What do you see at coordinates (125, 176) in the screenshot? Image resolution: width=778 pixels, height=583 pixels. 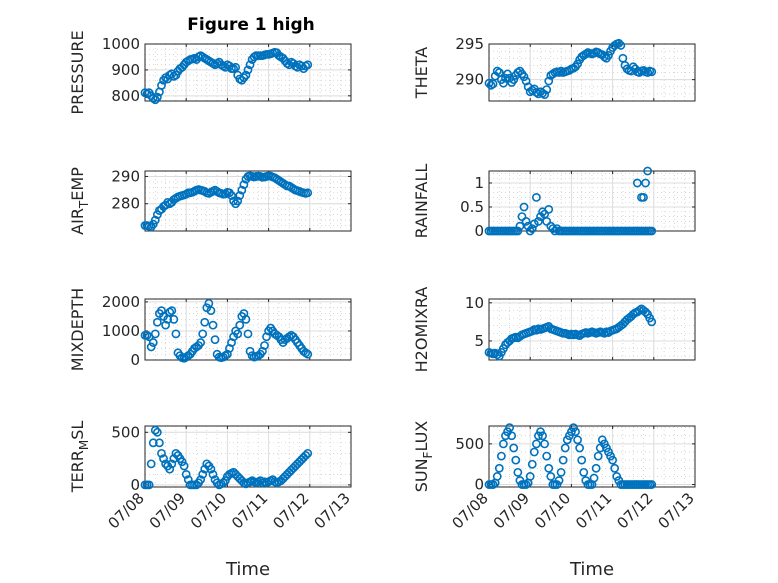 I see `y-tick-label: 290` at bounding box center [125, 176].